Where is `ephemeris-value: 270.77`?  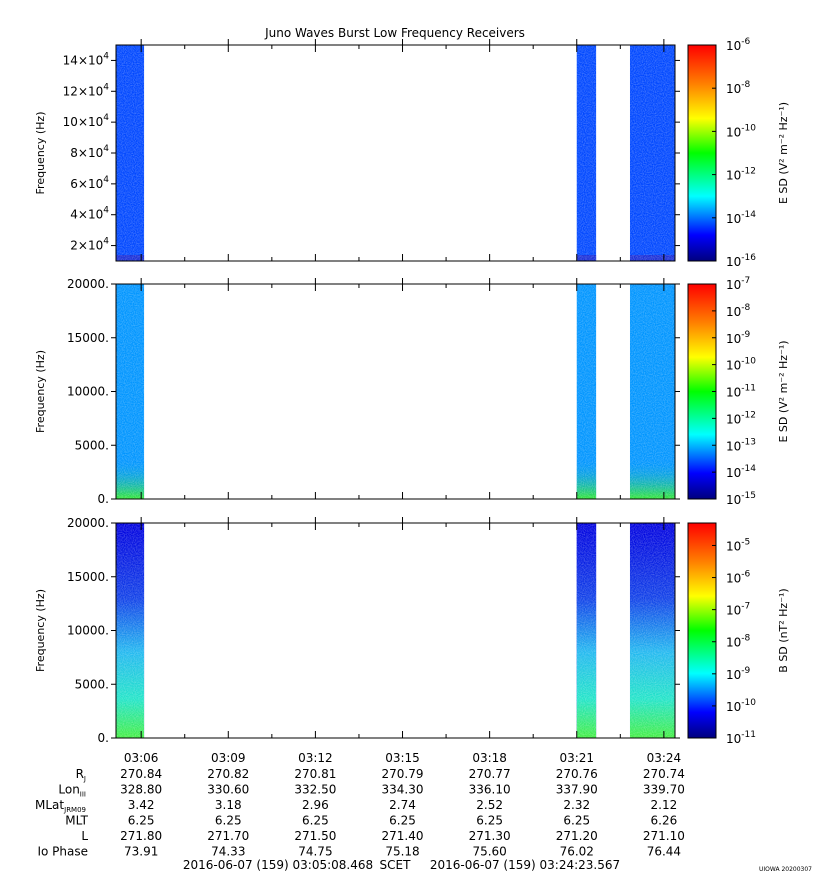
ephemeris-value: 270.77 is located at coordinates (490, 774).